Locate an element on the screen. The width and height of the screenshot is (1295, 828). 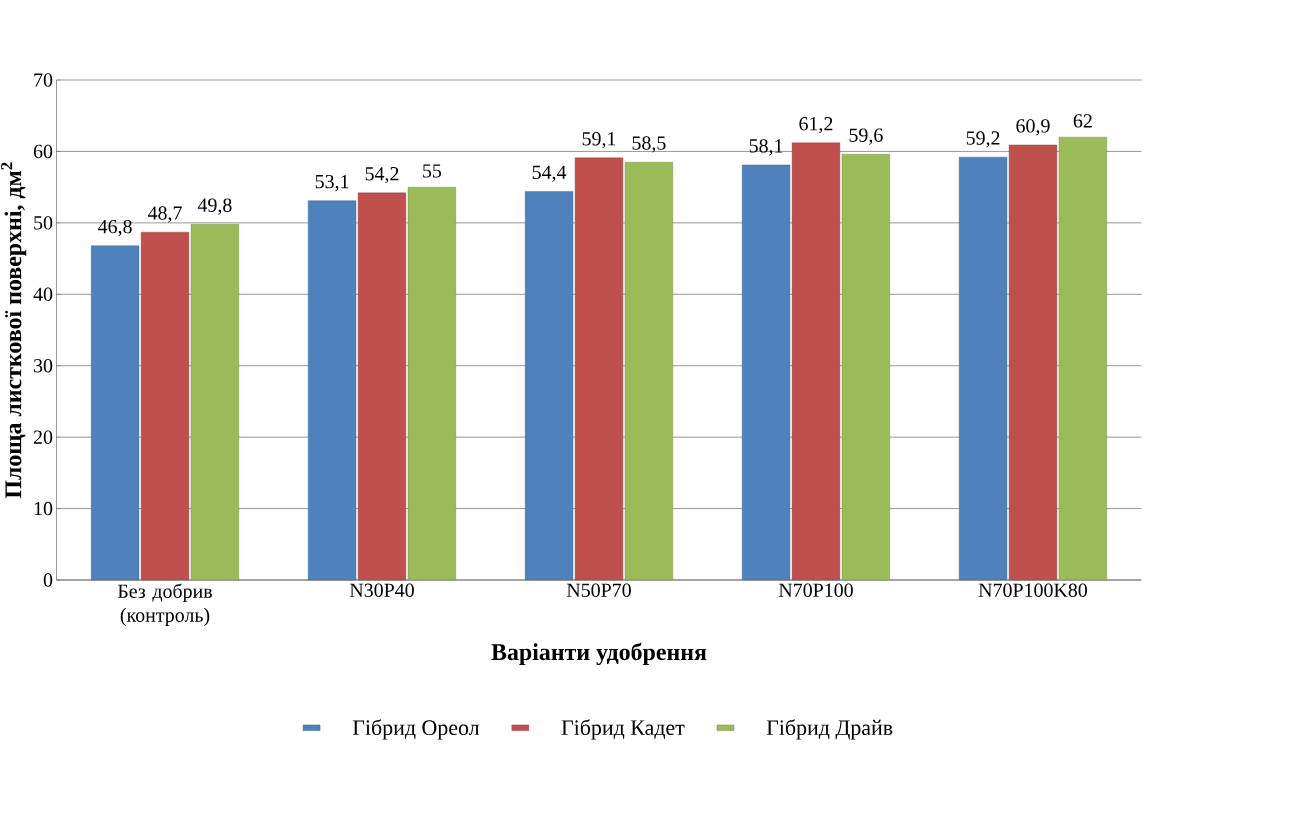
text: Площа листкової поверхні, дм$^{2}$ is located at coordinates (14, 330).